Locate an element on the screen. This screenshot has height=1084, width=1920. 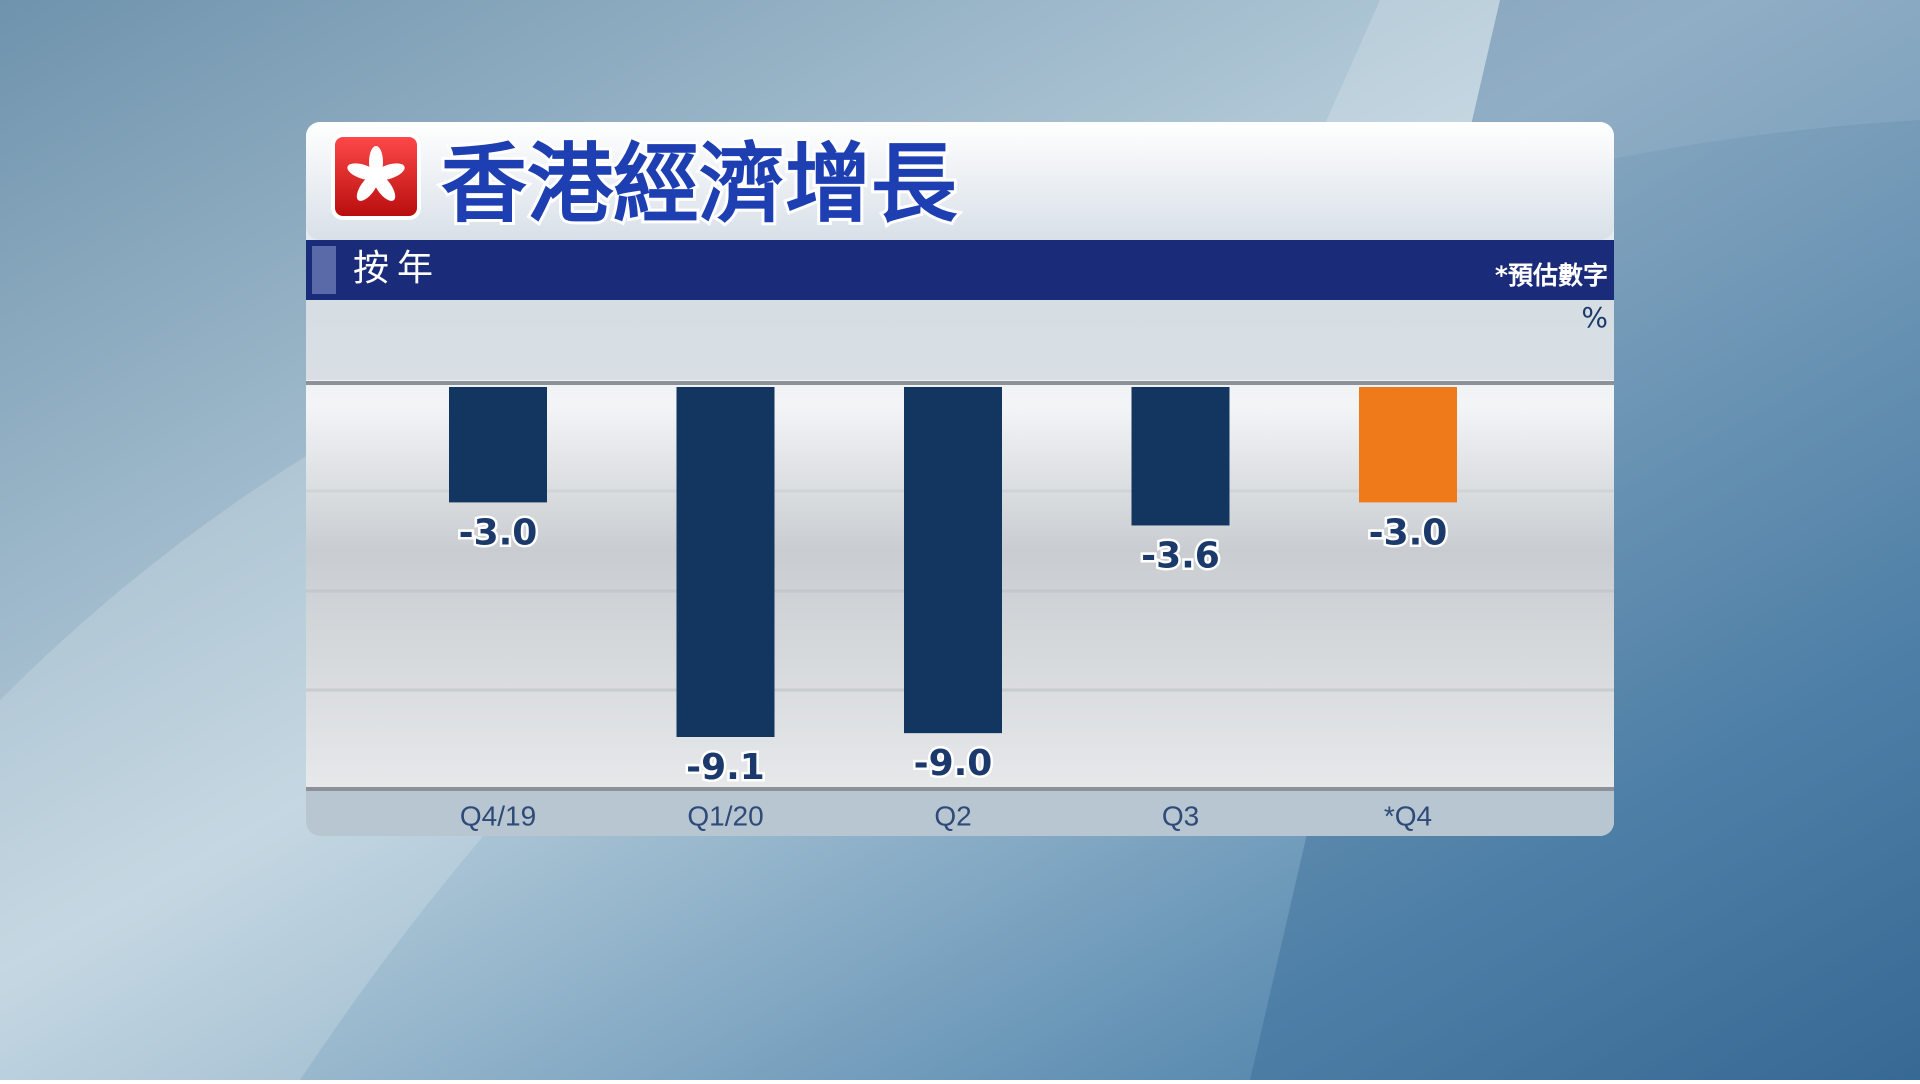
accent is located at coordinates (324, 270).